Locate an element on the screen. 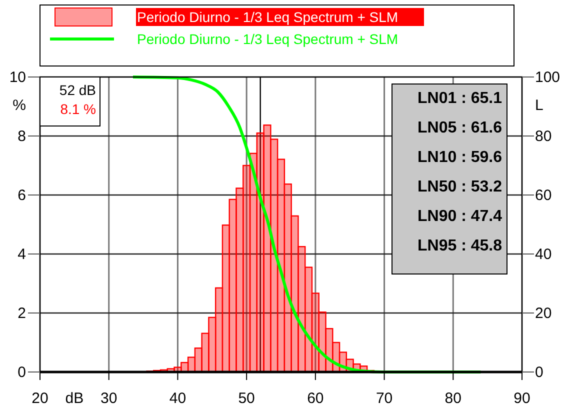  x-axis-title: dB is located at coordinates (74, 398).